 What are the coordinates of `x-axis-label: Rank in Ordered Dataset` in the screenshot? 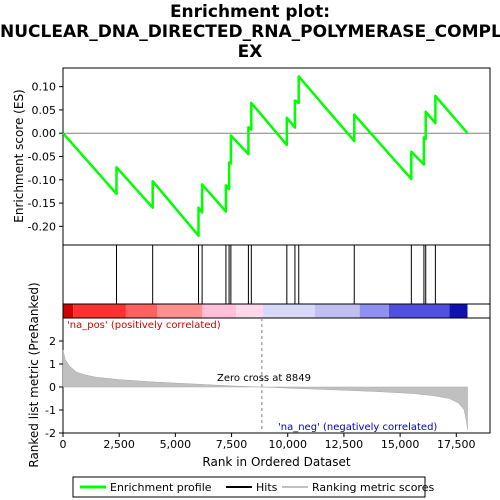 It's located at (276, 462).